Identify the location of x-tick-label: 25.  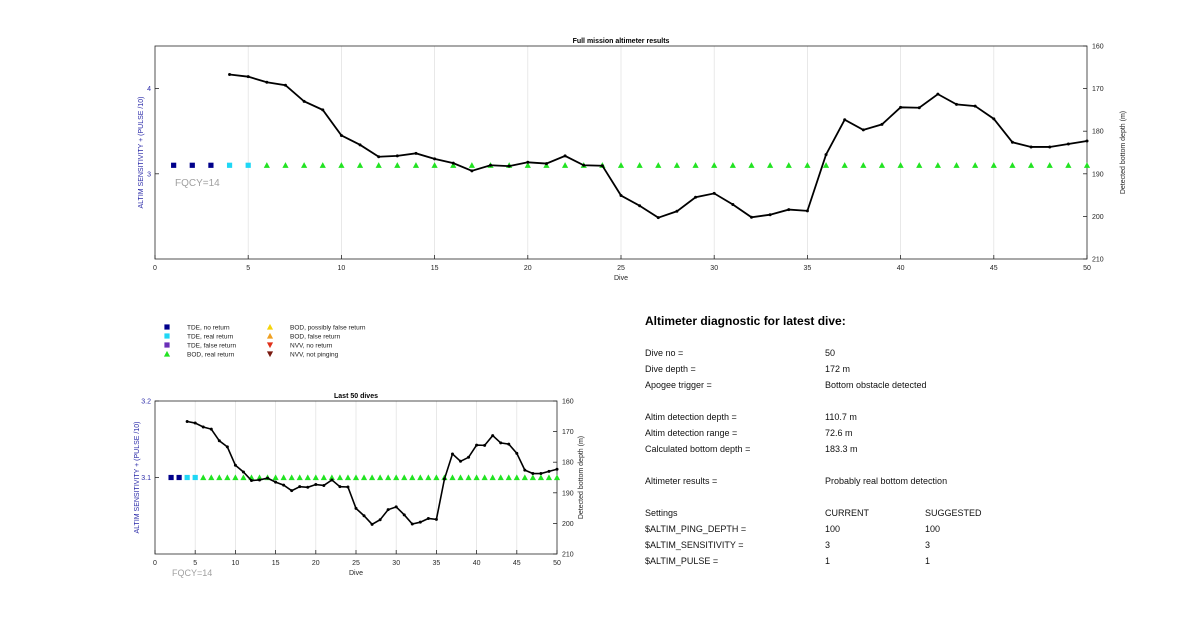
(621, 268).